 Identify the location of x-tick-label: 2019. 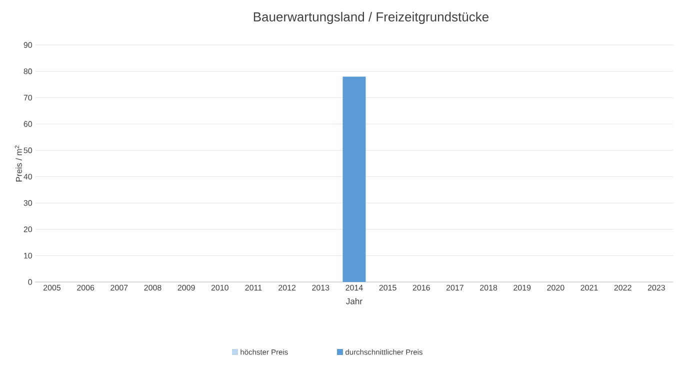
(522, 287).